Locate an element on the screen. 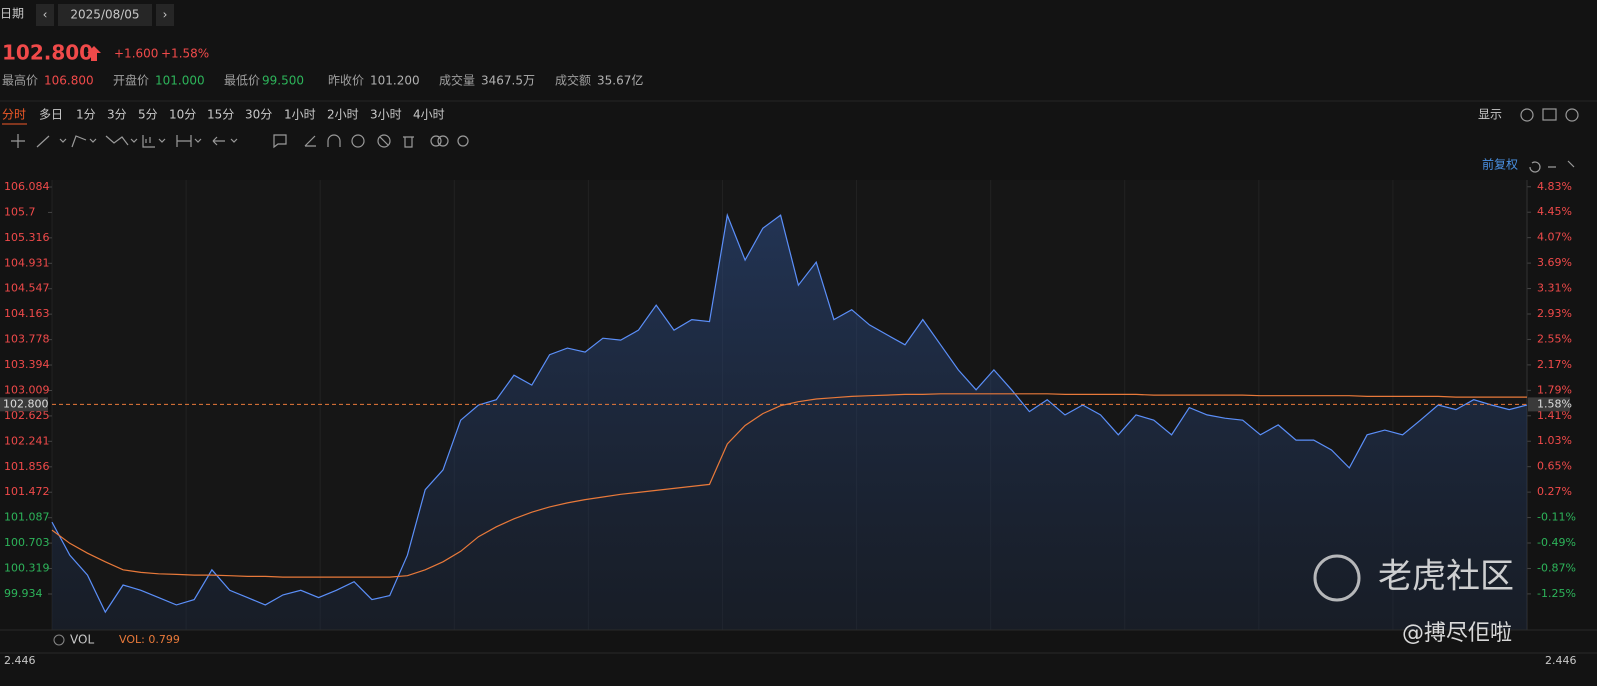  eye-tool is located at coordinates (358, 141).